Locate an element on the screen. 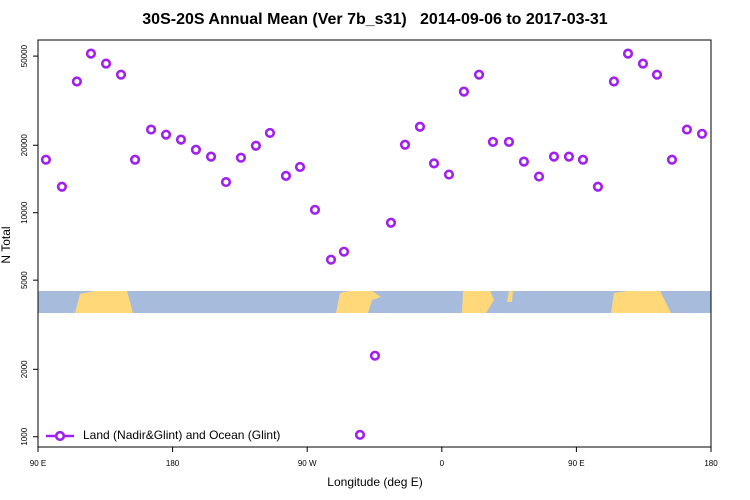 This screenshot has height=500, width=750. y-tick-label: 2000 is located at coordinates (24, 369).